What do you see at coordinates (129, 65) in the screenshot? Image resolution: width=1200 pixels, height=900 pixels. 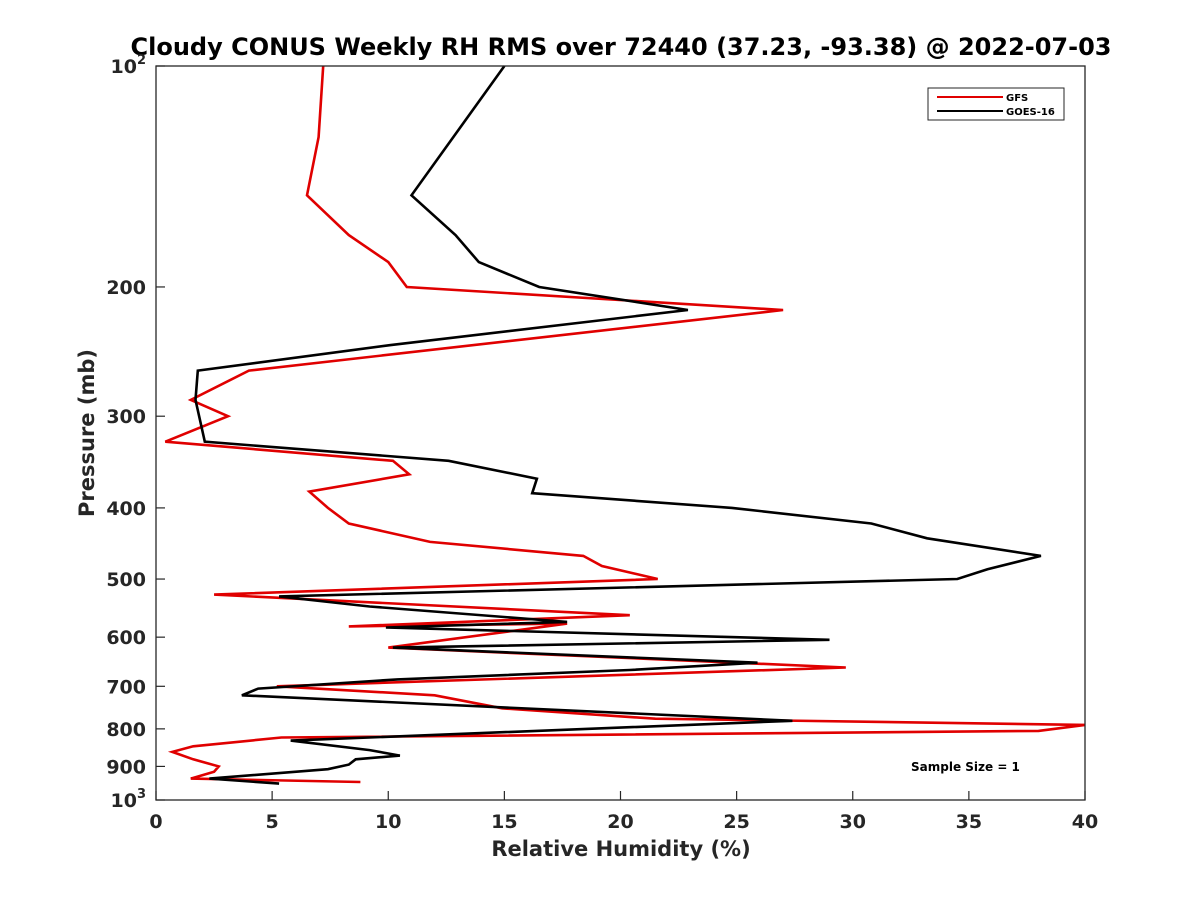 I see `y-tick-label: 10²` at bounding box center [129, 65].